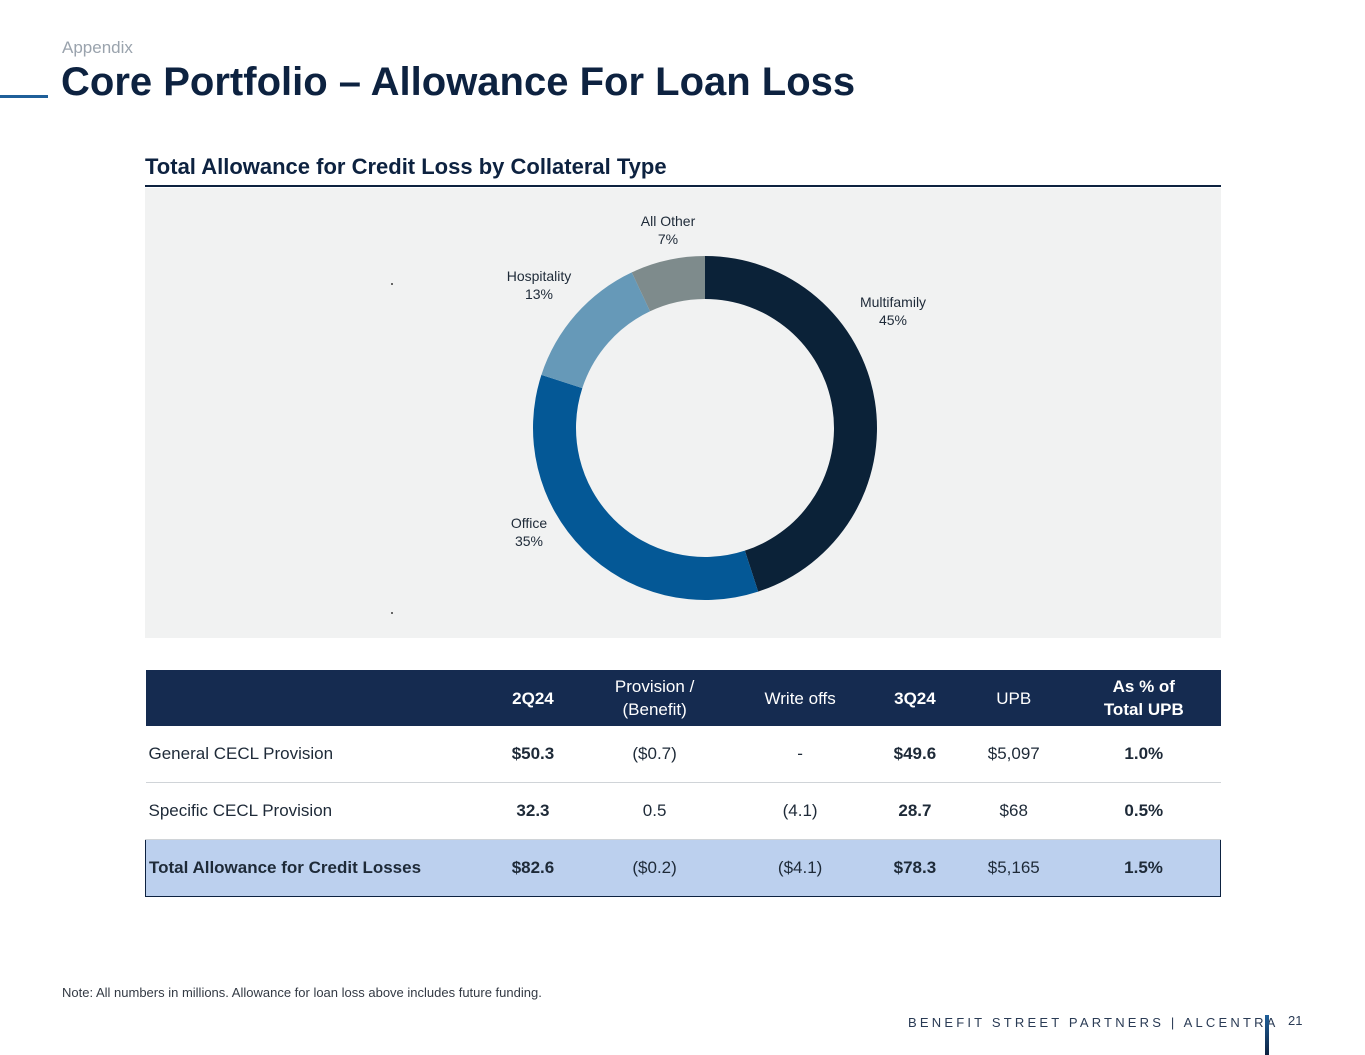  I want to click on cell-pct-upb: 0.5%, so click(1144, 811).